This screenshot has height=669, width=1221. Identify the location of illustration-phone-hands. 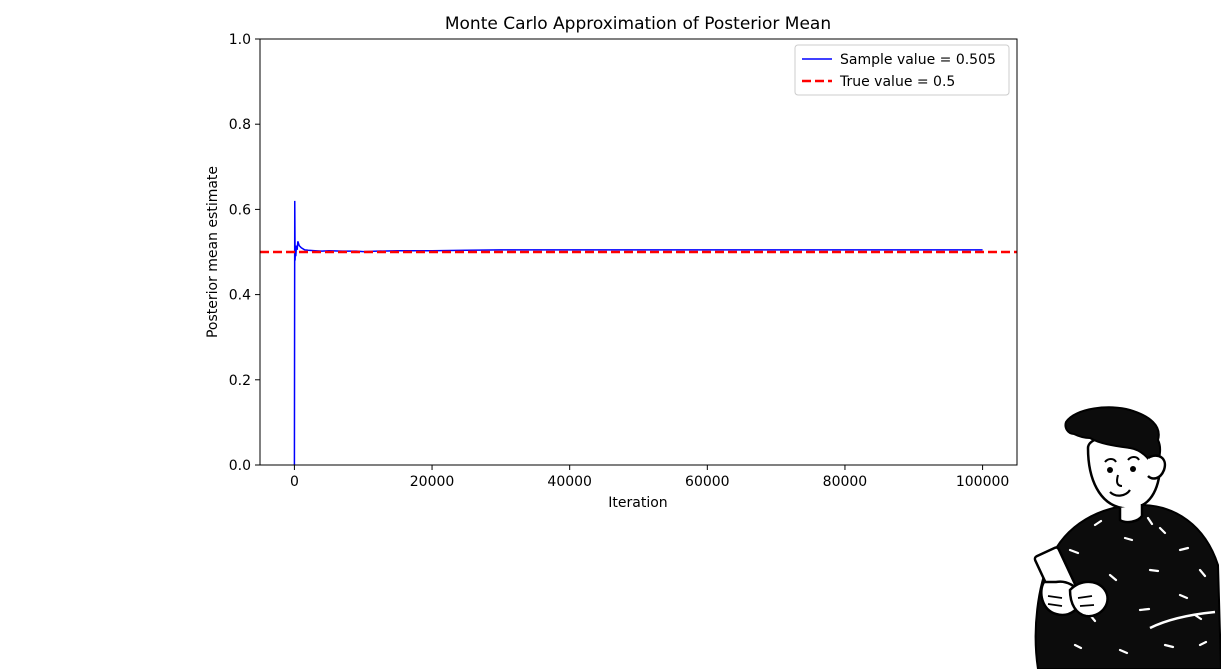
(1071, 582).